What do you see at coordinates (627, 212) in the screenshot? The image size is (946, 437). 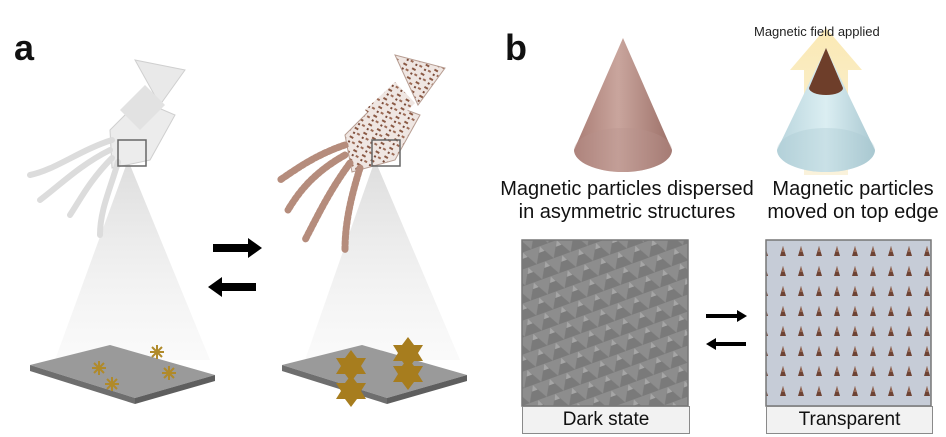 I see `caption-dispersed-line2: in asymmetric structures` at bounding box center [627, 212].